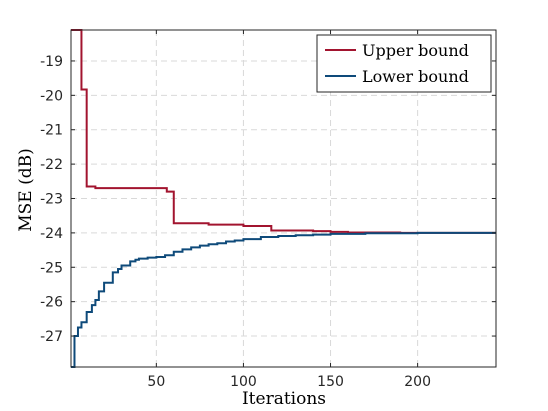 The image size is (548, 411). Describe the element at coordinates (289, 382) in the screenshot. I see `x-tick-labels: 50 100 150 200` at that location.